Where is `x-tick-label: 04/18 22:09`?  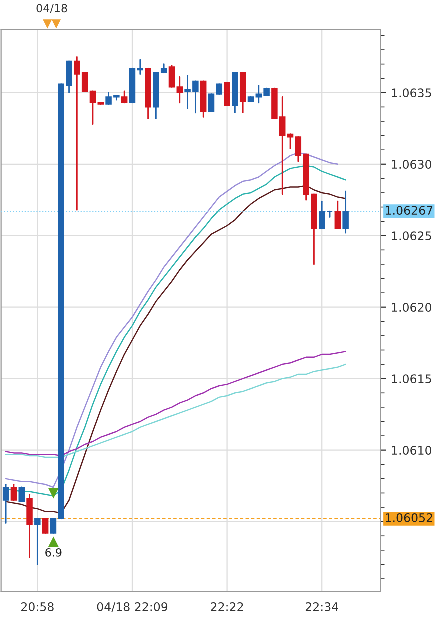 x-tick-label: 04/18 22:09 is located at coordinates (132, 607).